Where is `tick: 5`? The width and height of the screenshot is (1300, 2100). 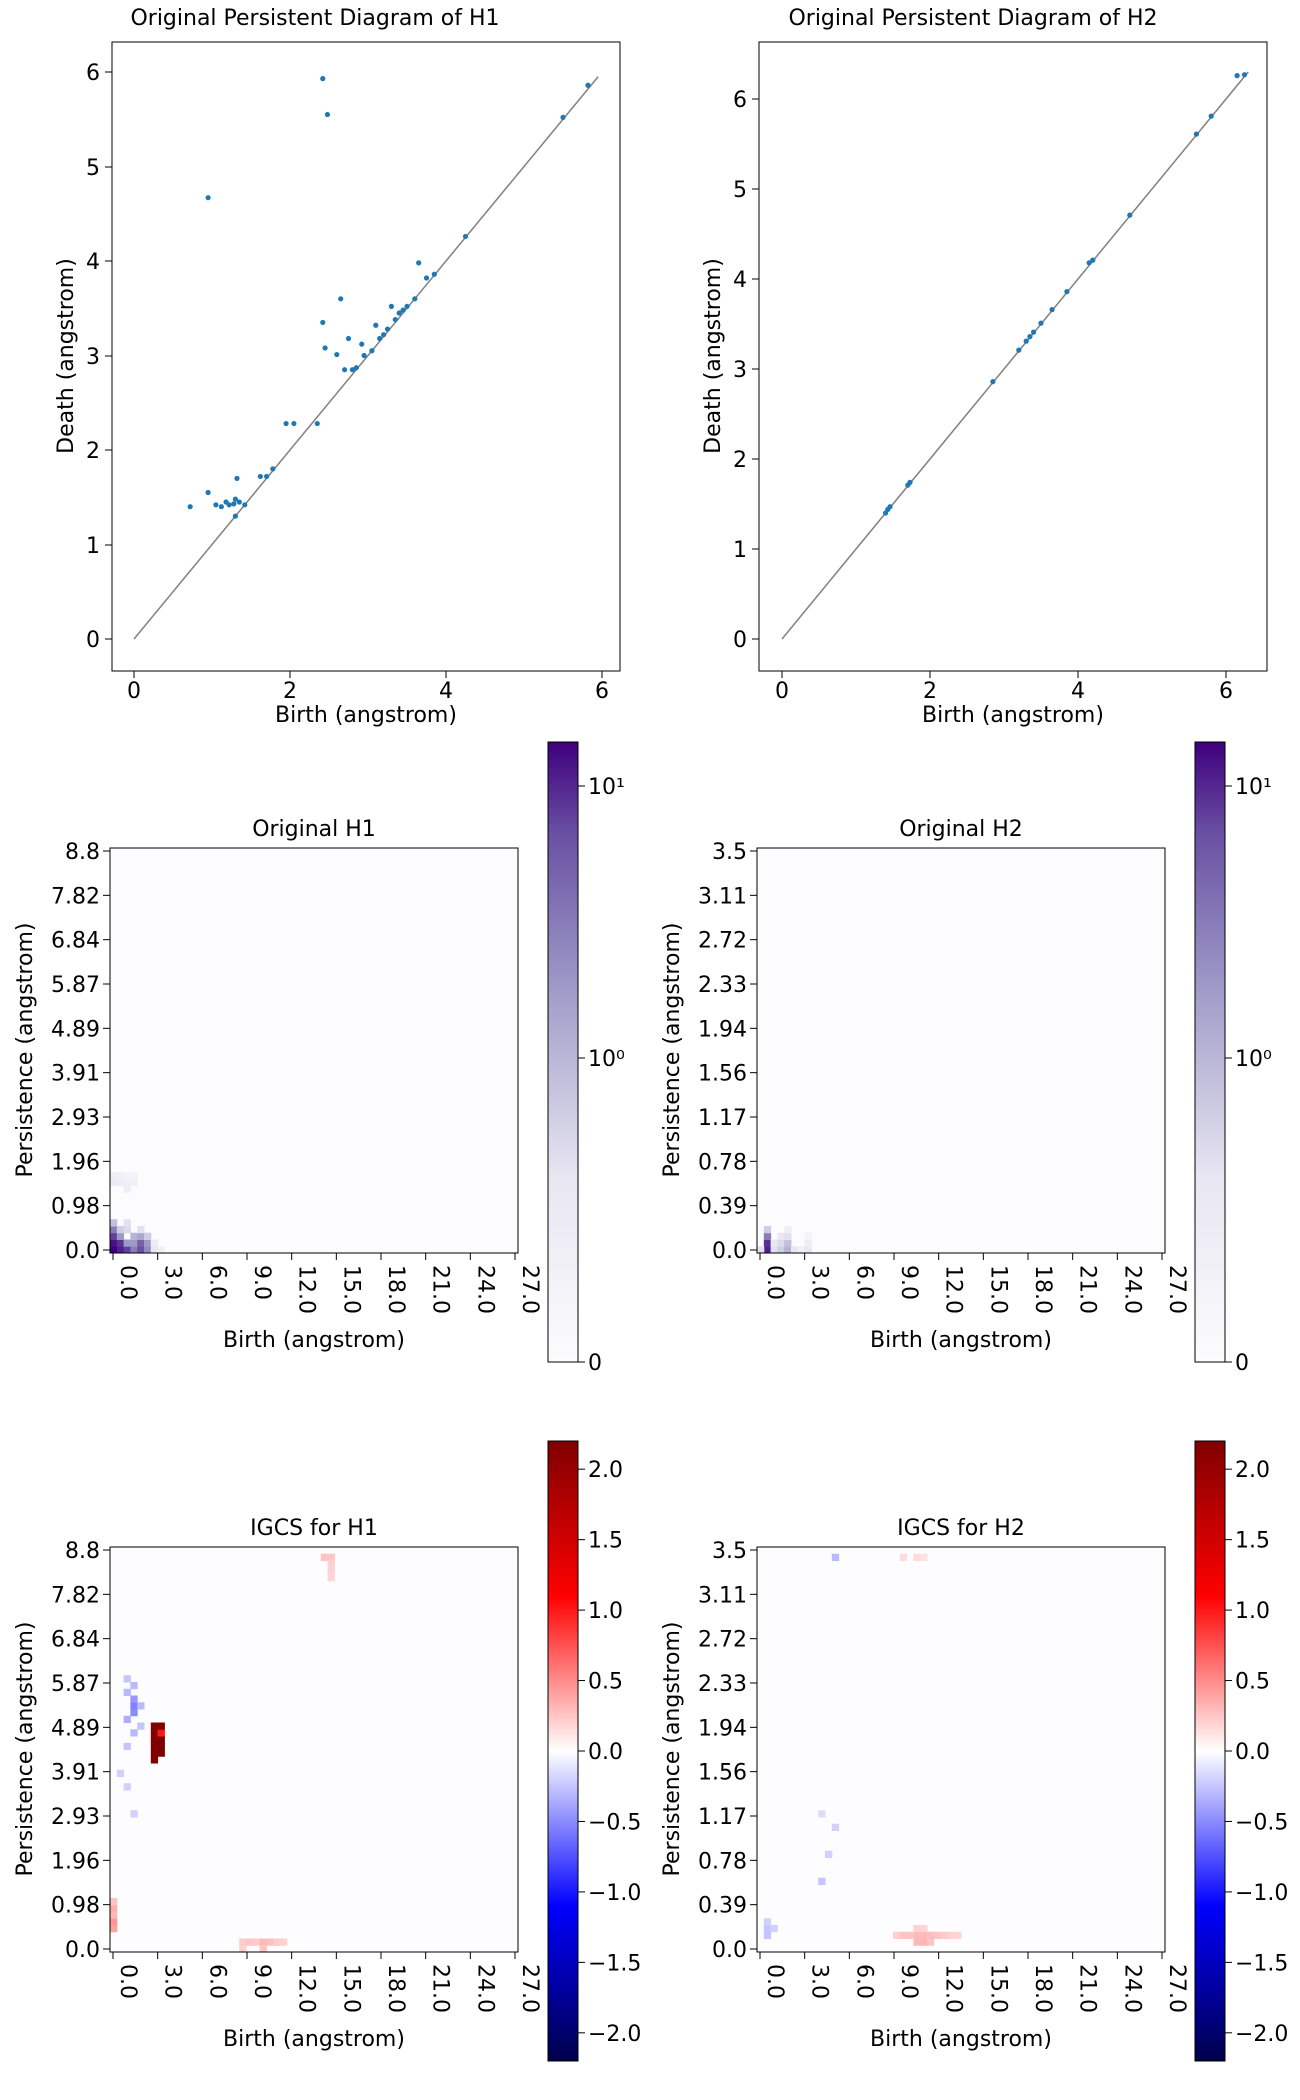 tick: 5 is located at coordinates (99, 168).